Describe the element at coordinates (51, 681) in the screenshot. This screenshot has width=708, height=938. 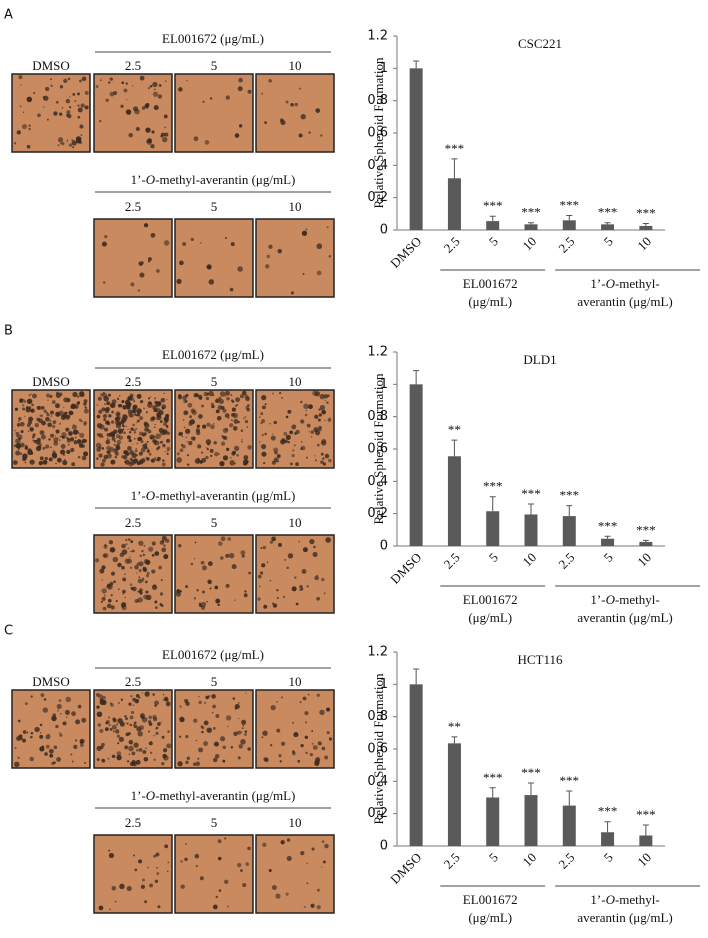
I see `image-label: DMSO` at that location.